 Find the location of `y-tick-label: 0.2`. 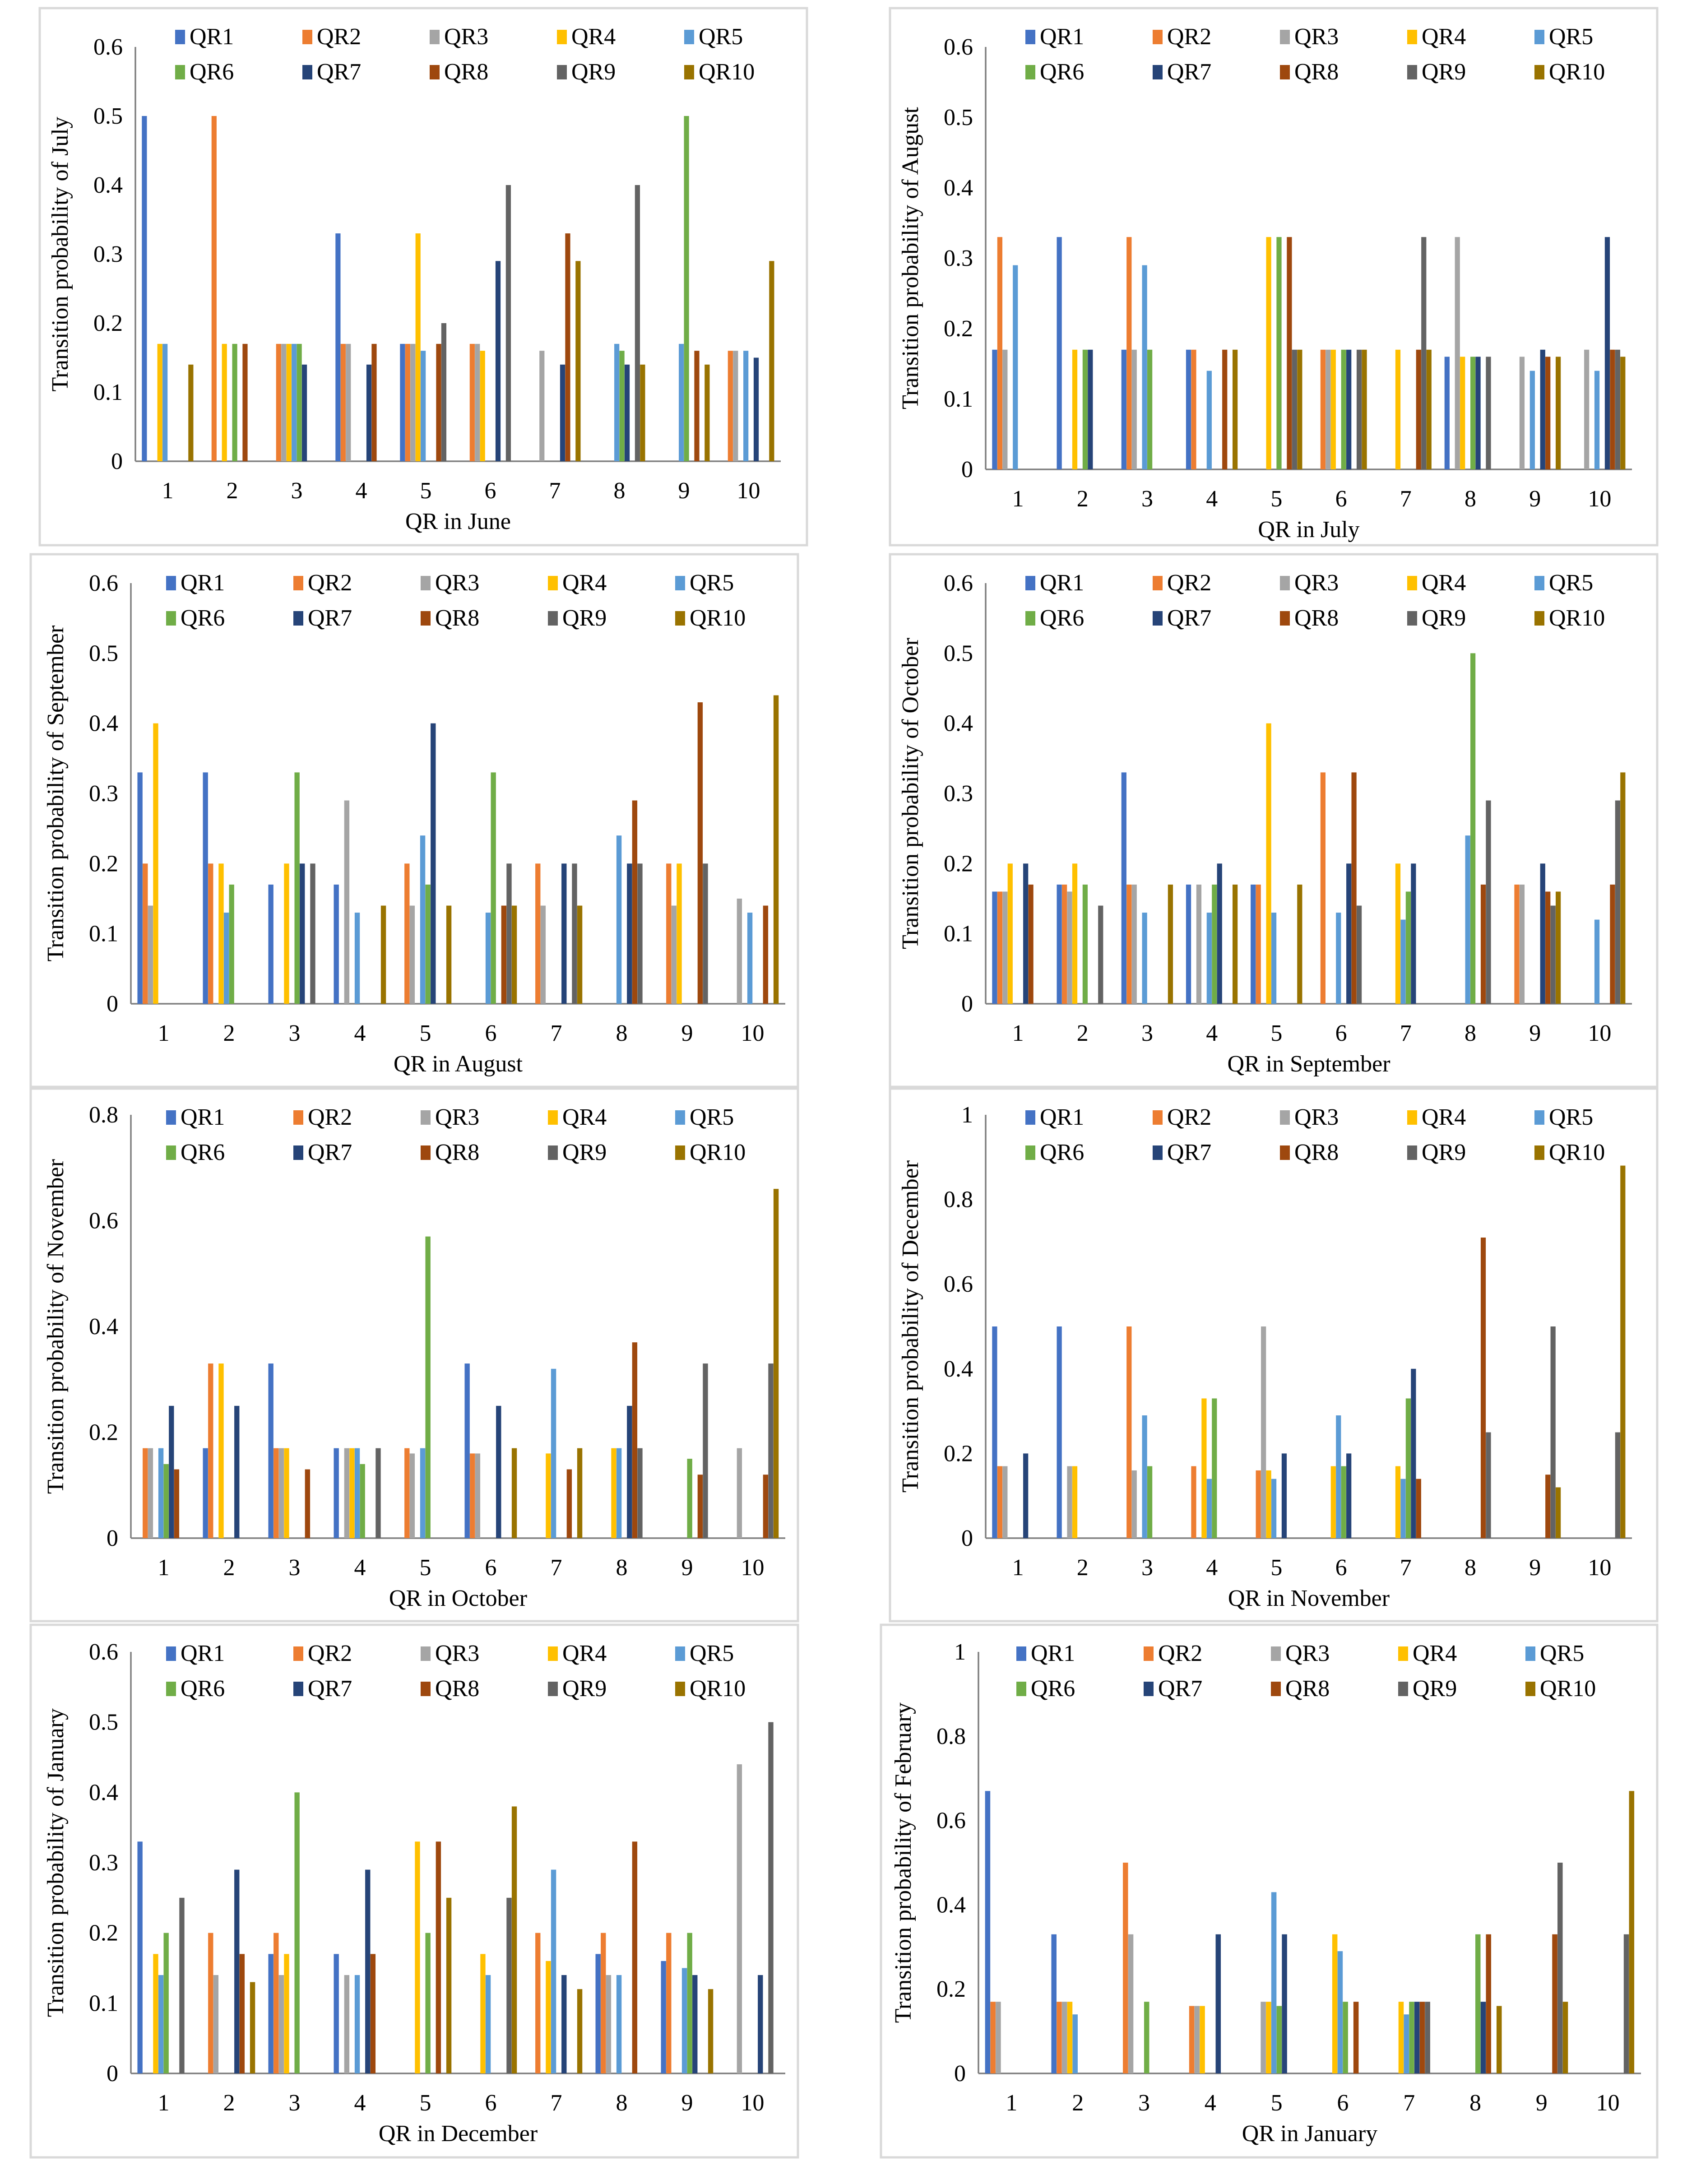

y-tick-label: 0.2 is located at coordinates (108, 323).